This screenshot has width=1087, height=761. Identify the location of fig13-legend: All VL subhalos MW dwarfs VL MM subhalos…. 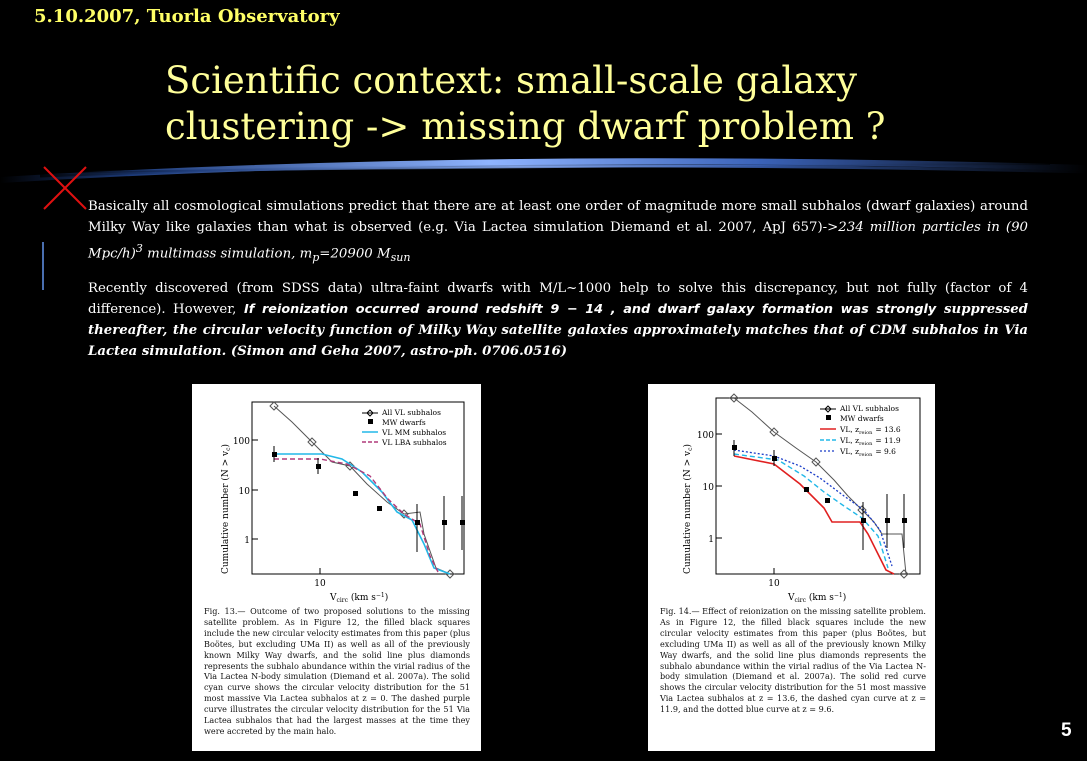
(404, 427).